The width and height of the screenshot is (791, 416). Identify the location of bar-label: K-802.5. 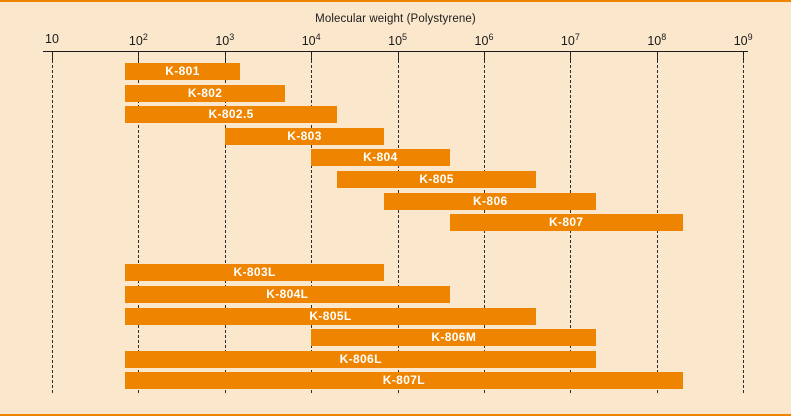
(231, 114).